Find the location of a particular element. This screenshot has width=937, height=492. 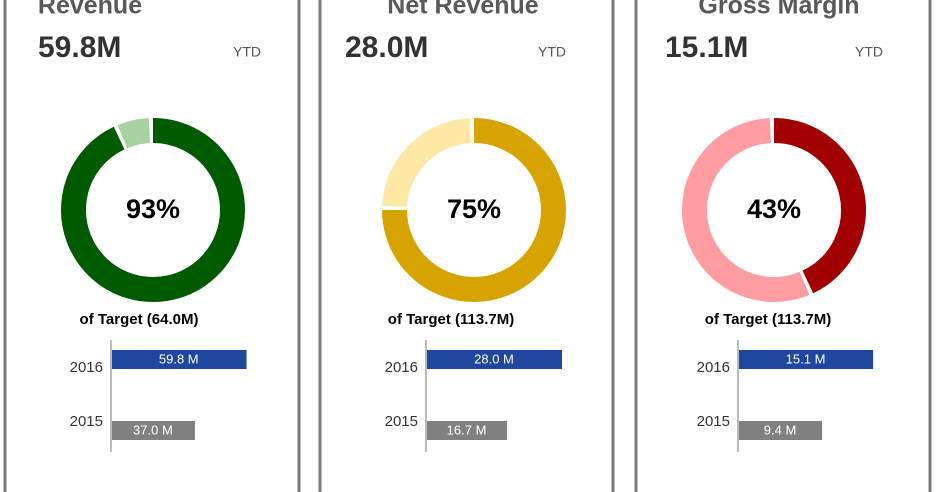

donut-percent: 75% is located at coordinates (474, 209).